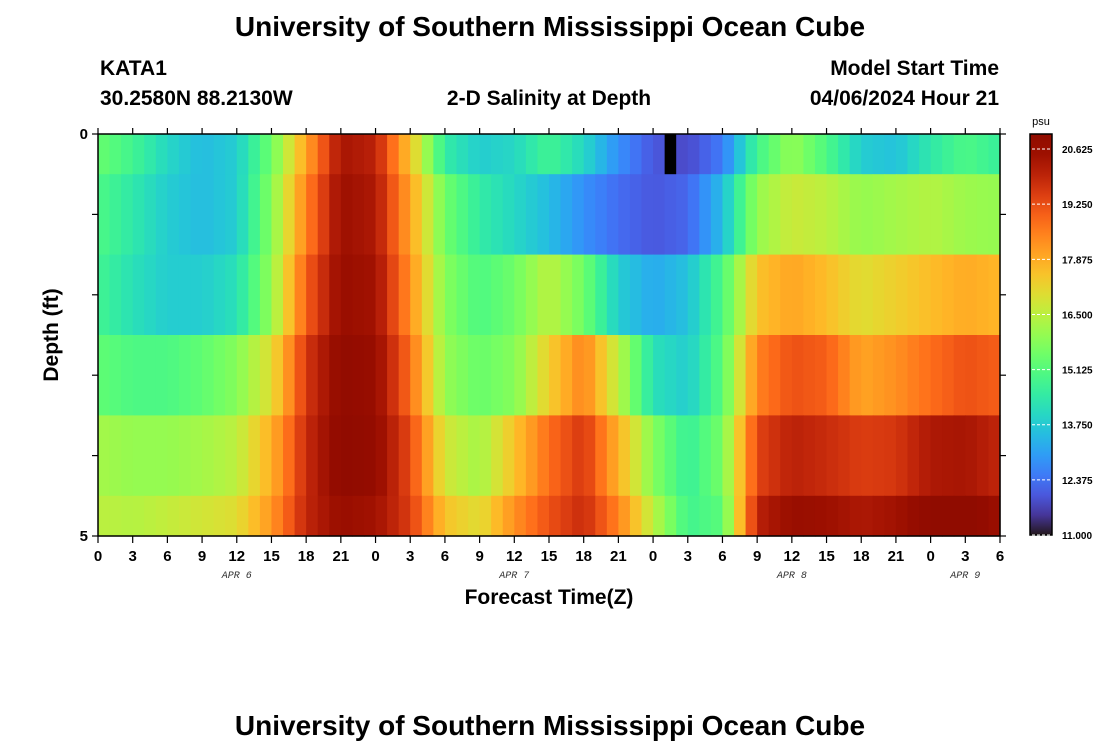 This screenshot has width=1100, height=750. Describe the element at coordinates (826, 556) in the screenshot. I see `x-tick-label: 15` at that location.